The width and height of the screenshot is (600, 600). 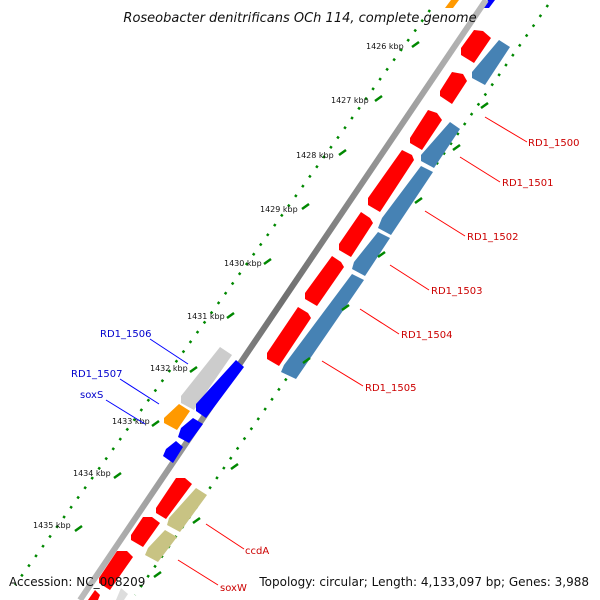 I want to click on label-soxw: soxW, so click(x=212, y=576).